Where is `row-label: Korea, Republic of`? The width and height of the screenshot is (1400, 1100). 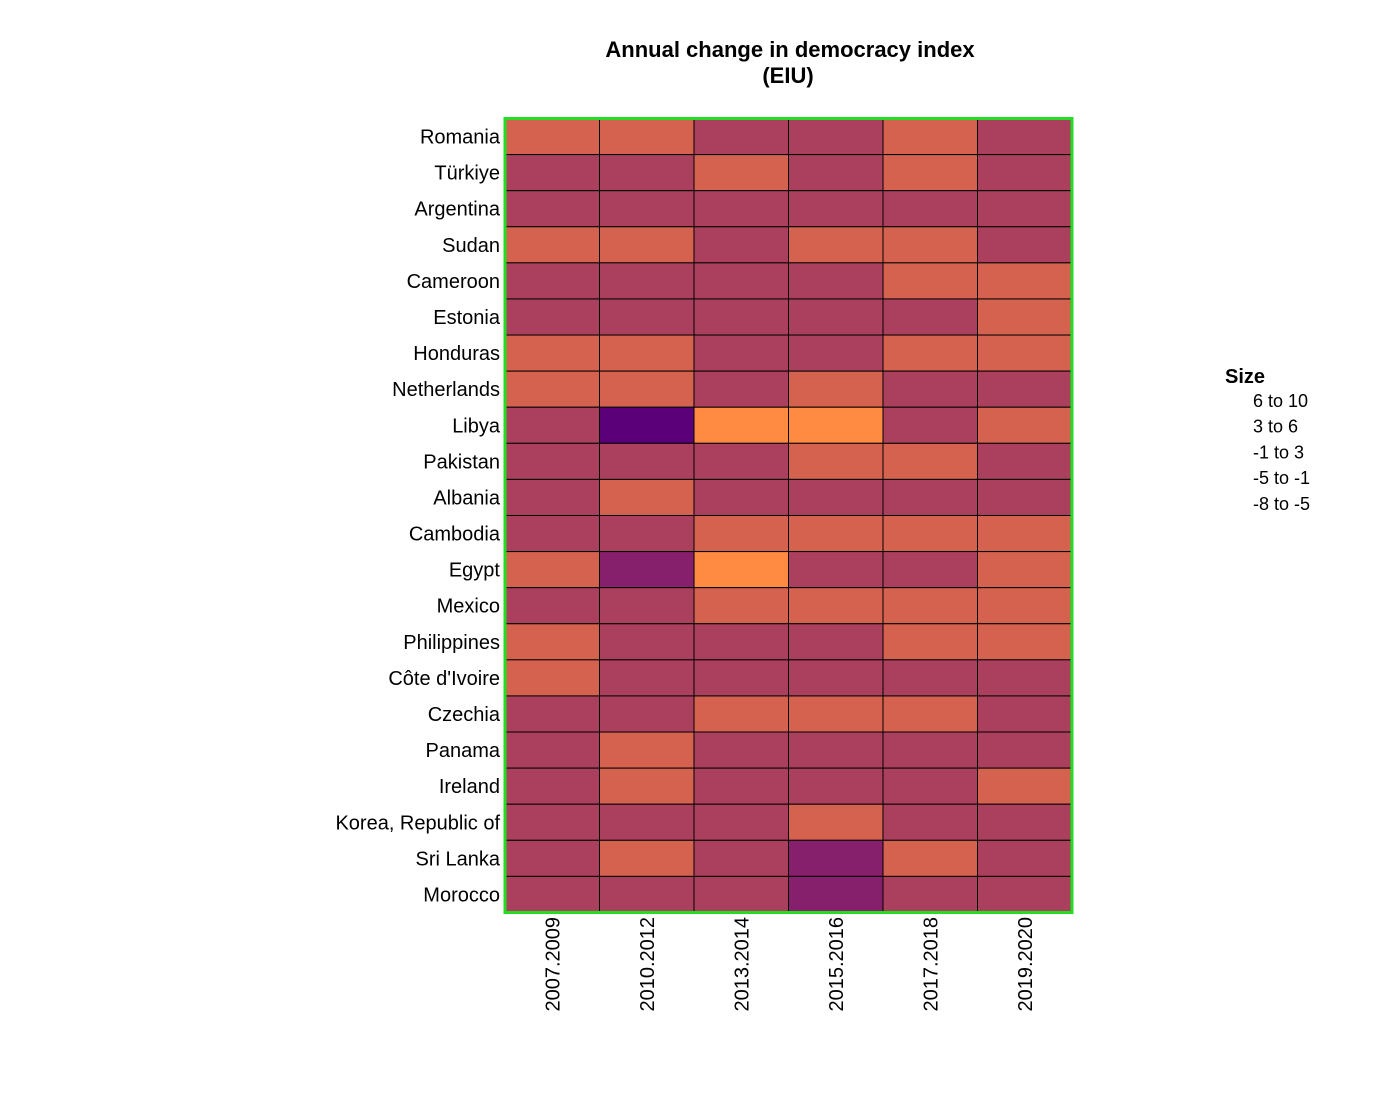
row-label: Korea, Republic of is located at coordinates (417, 823).